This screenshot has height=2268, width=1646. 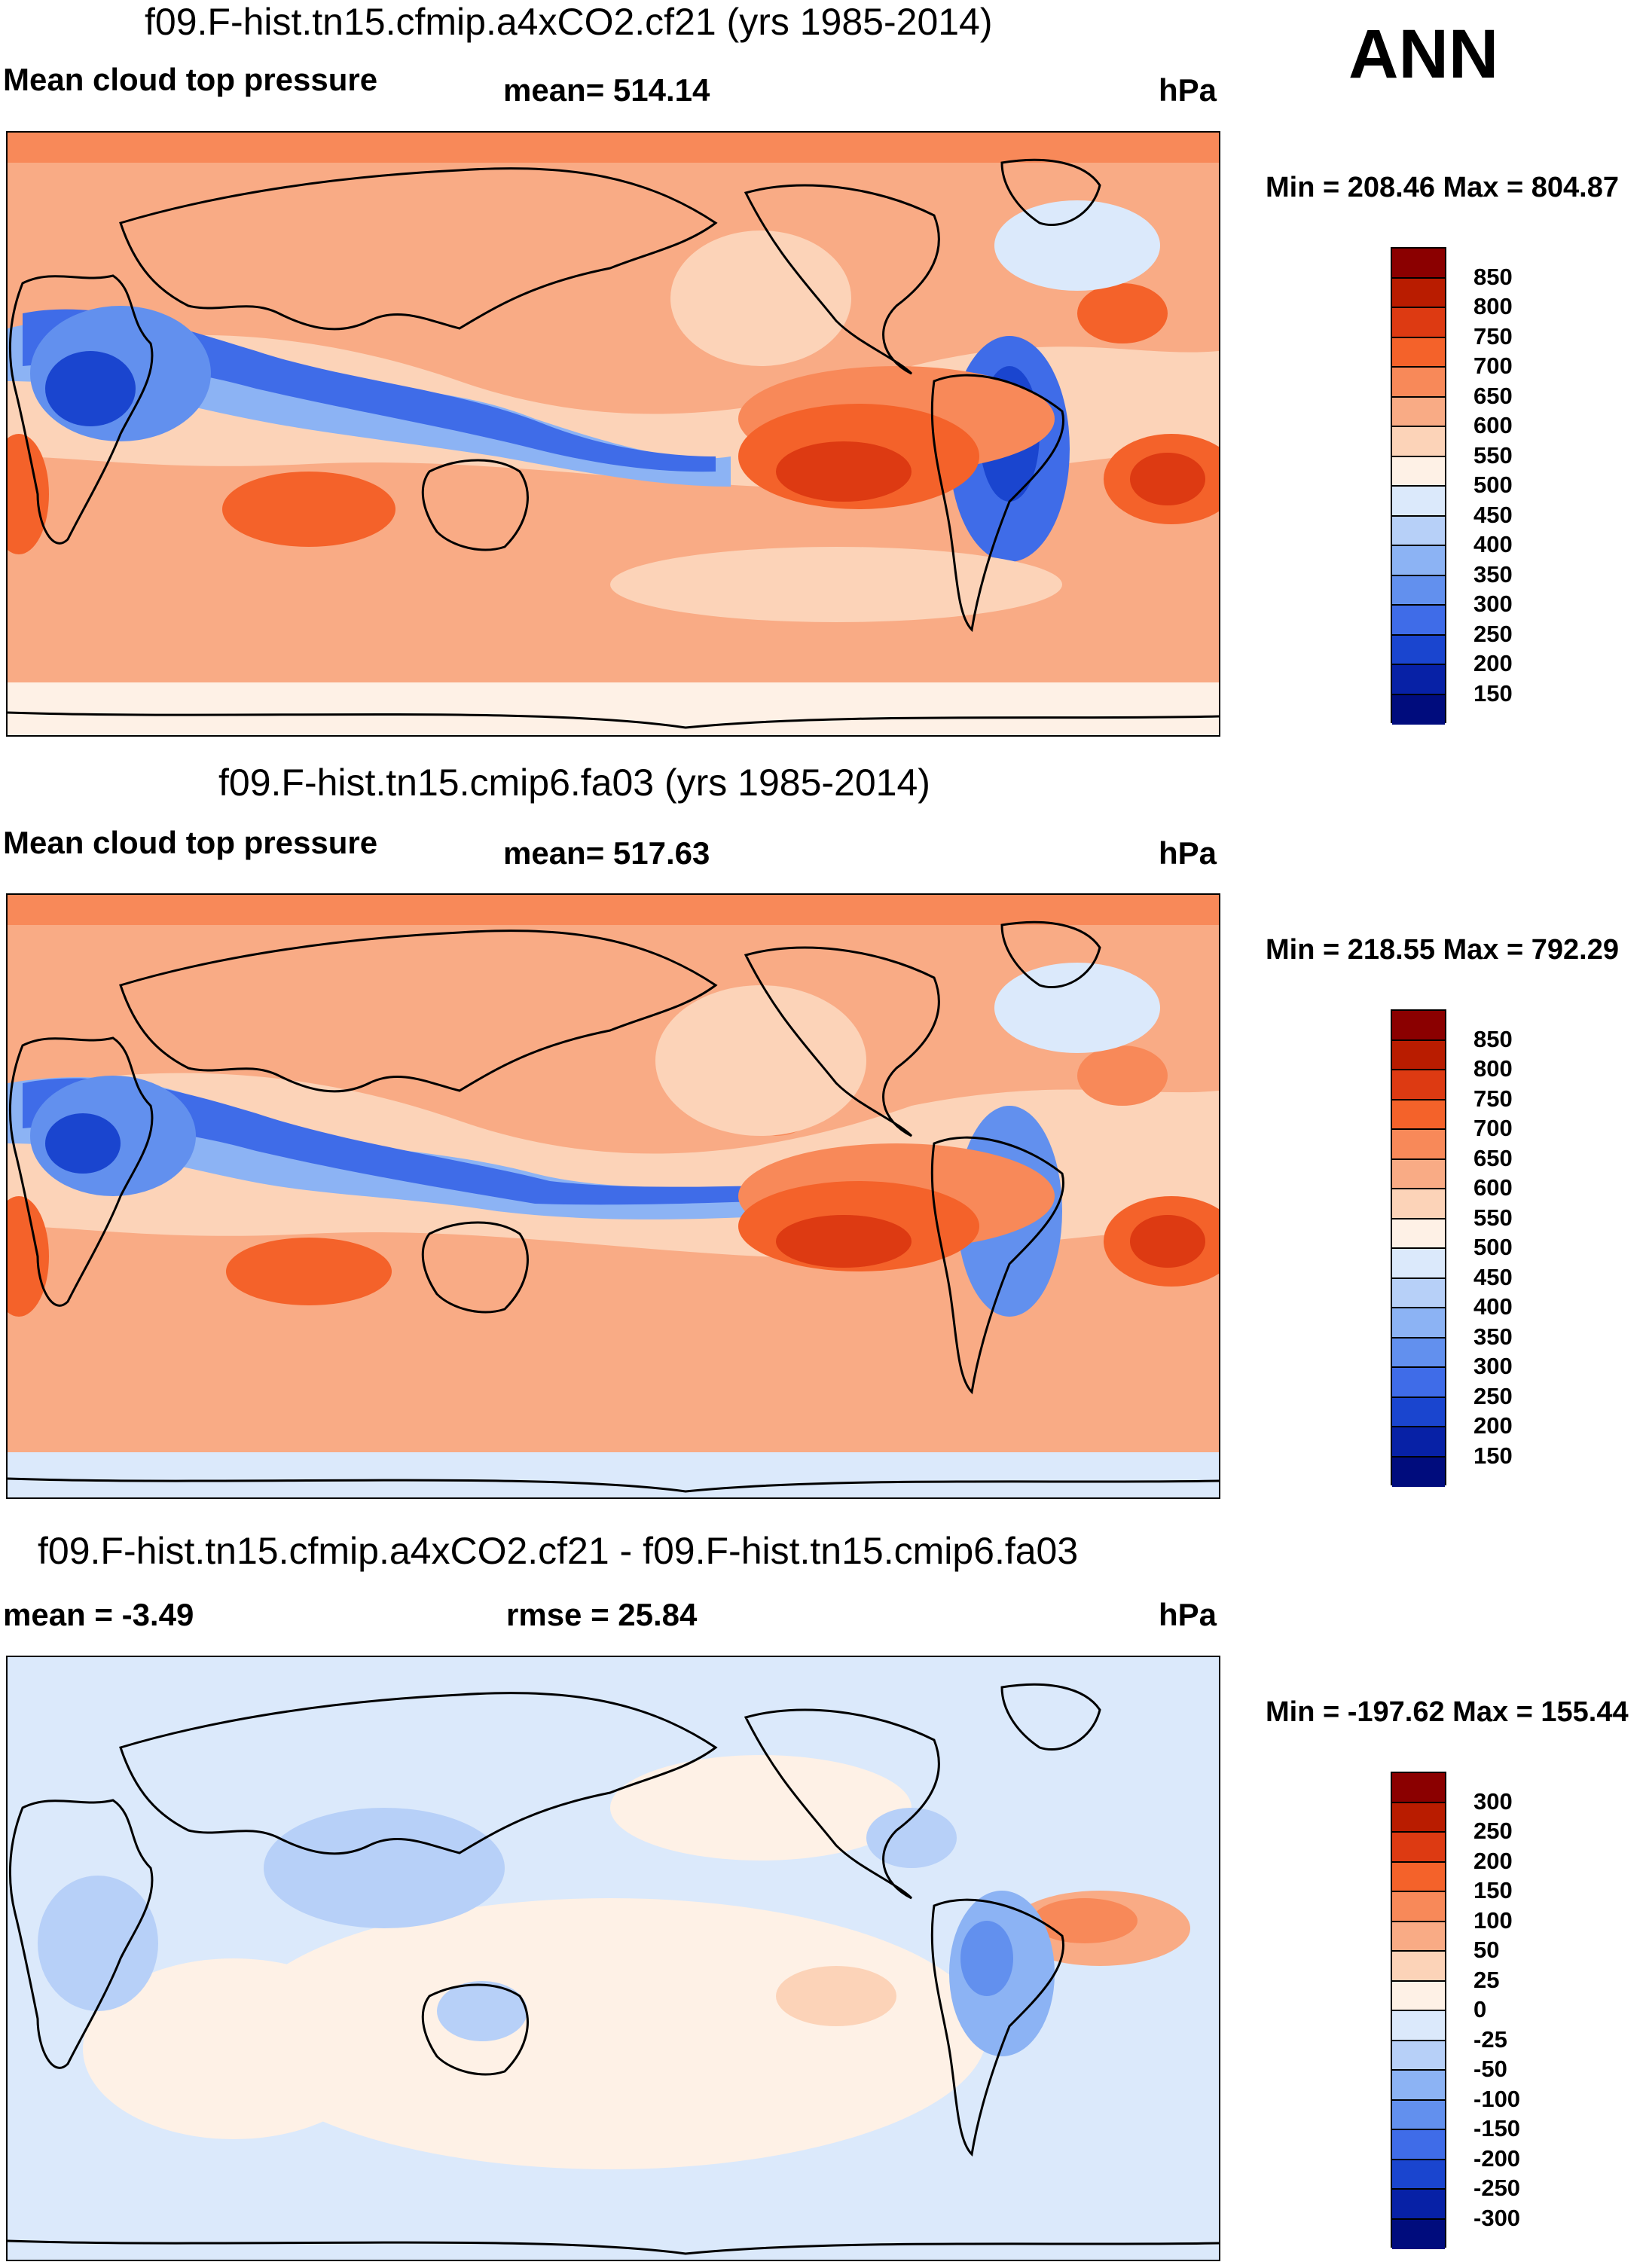 What do you see at coordinates (1487, 1950) in the screenshot?
I see `colorbar-tick-label: 50` at bounding box center [1487, 1950].